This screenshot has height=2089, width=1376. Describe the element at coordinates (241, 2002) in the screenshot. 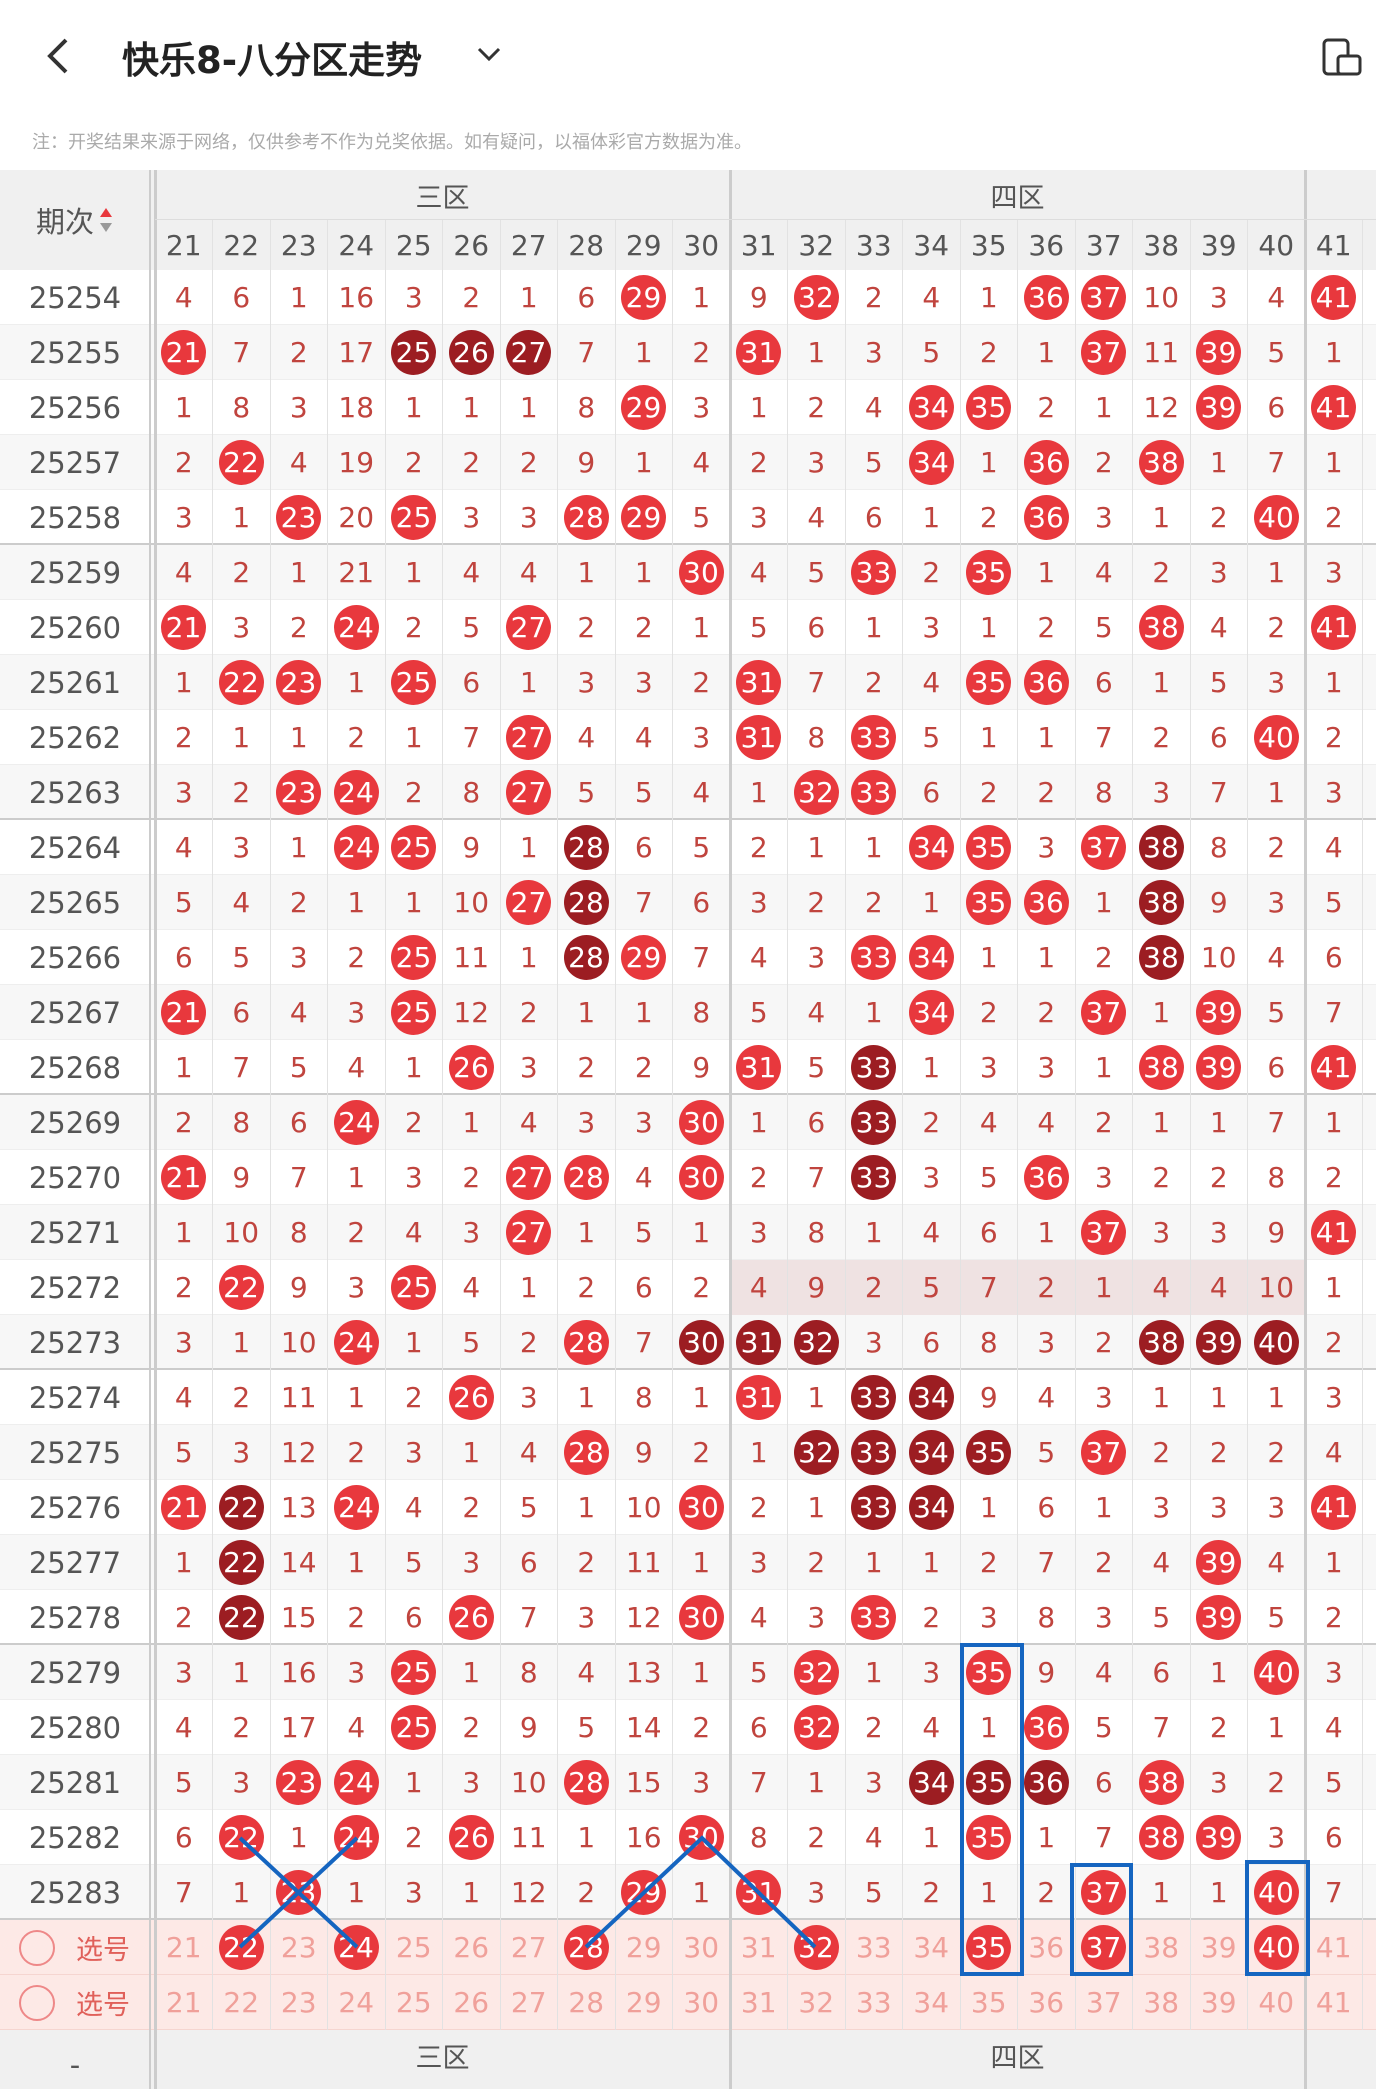

I see `select-number: 22` at that location.